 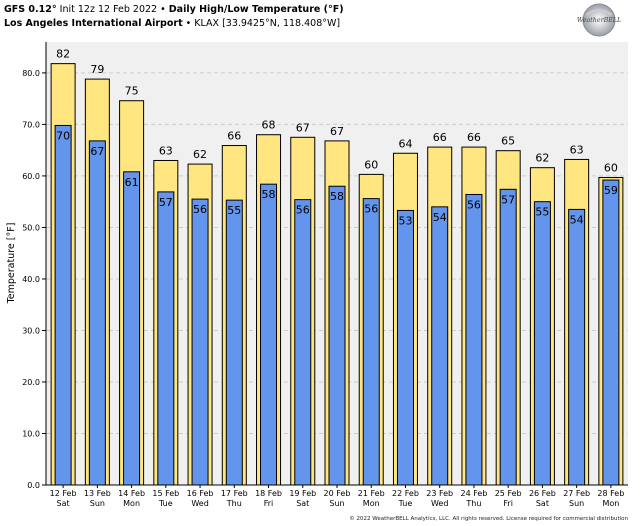 What do you see at coordinates (31, 279) in the screenshot?
I see `y-tick-label: 40.0` at bounding box center [31, 279].